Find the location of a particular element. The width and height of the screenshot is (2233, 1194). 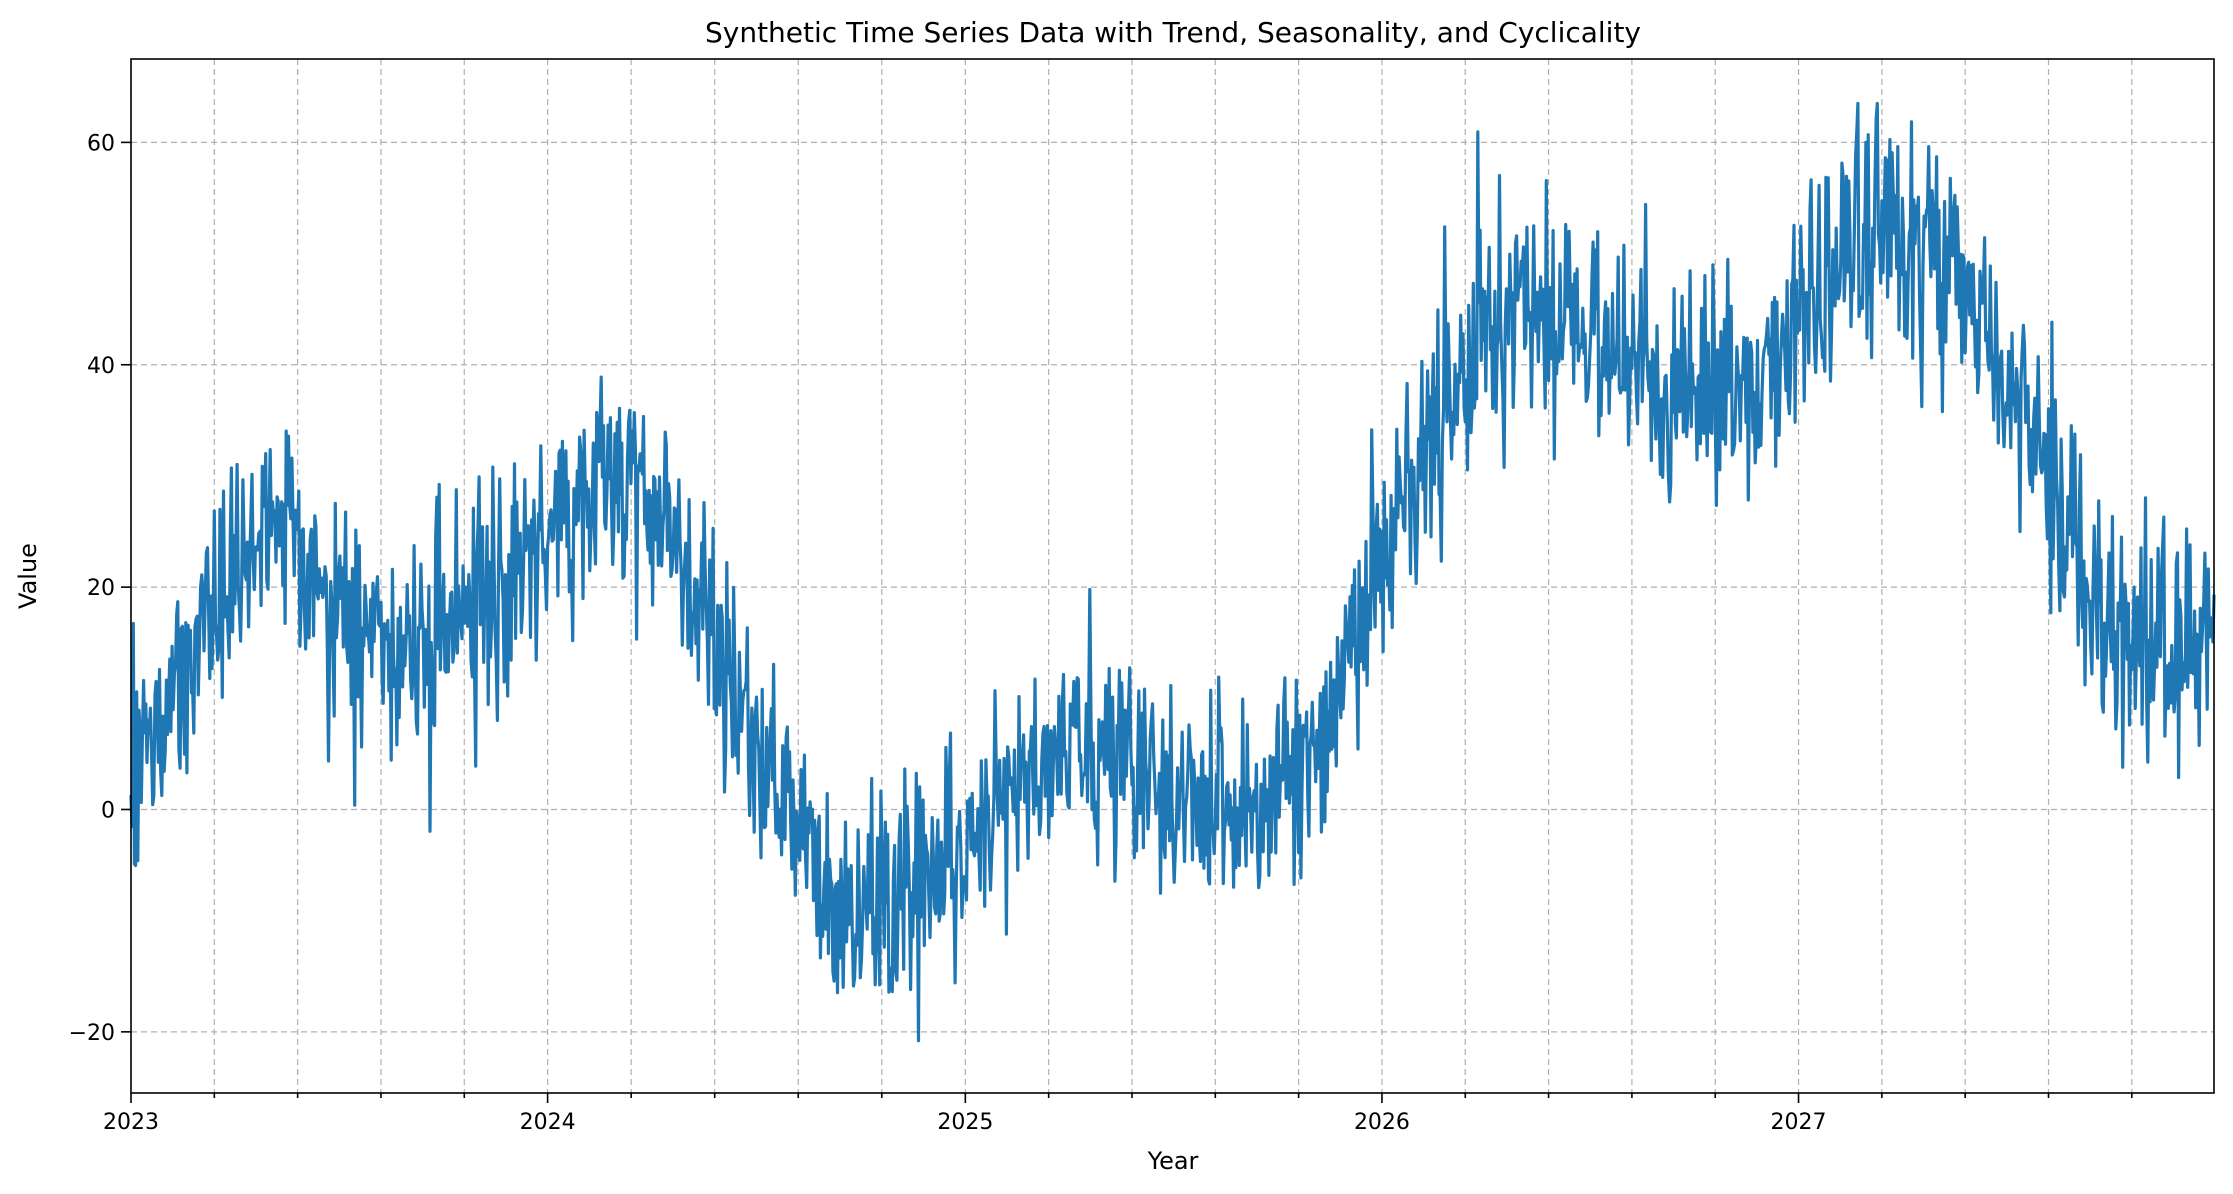

x-axis-label: Year is located at coordinates (1173, 1161).